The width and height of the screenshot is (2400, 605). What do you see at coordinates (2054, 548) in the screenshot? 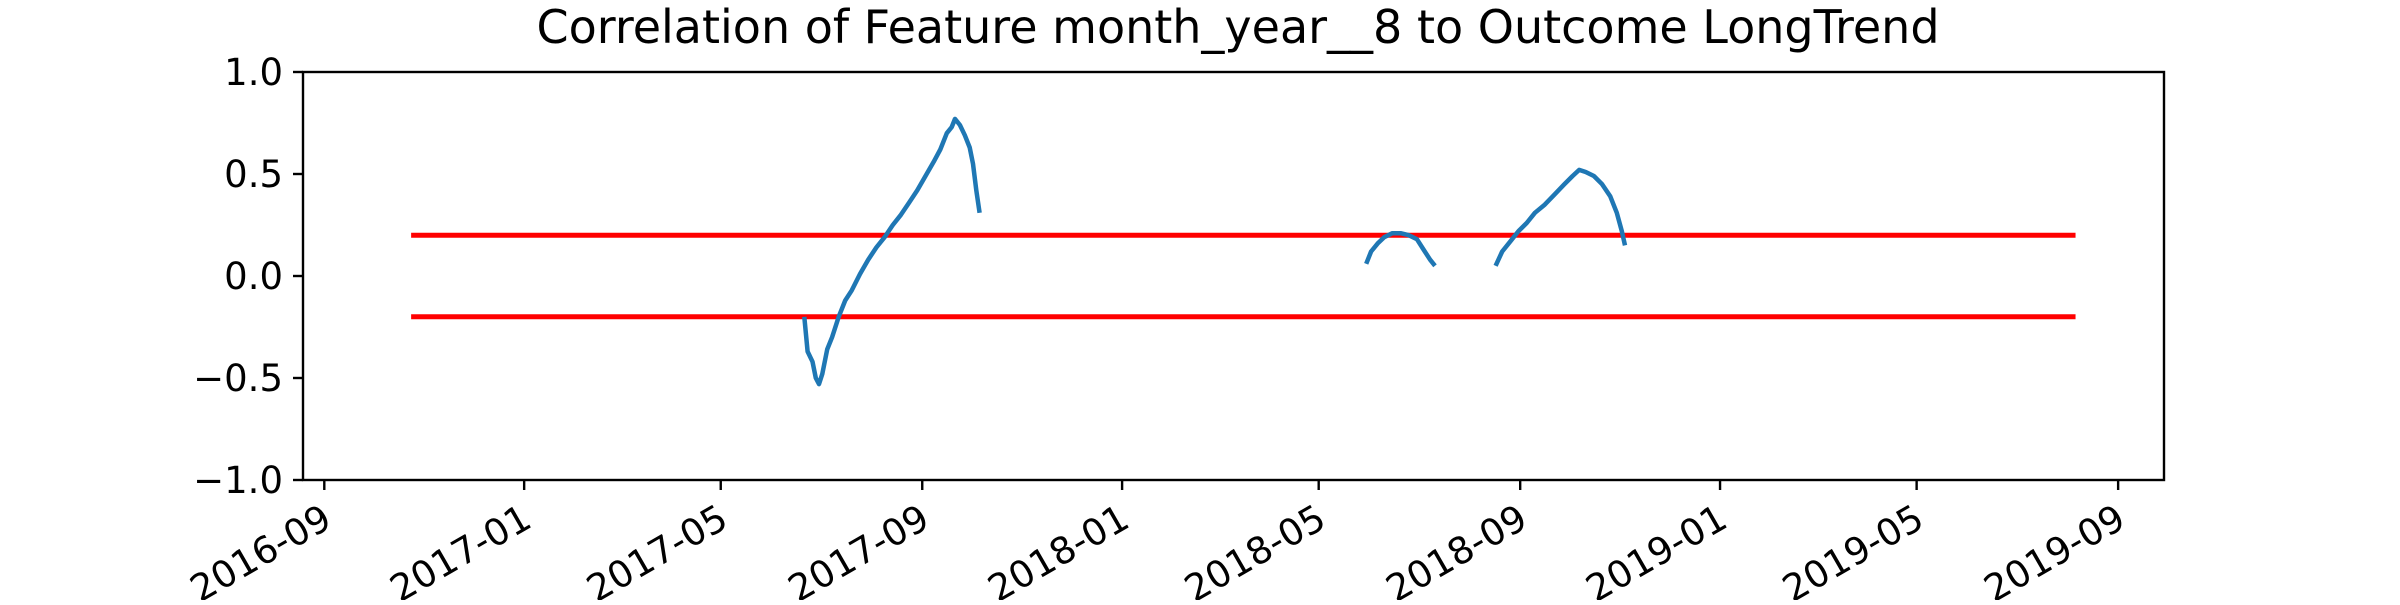
I see `x-tick-label: 2019-09` at bounding box center [2054, 548].